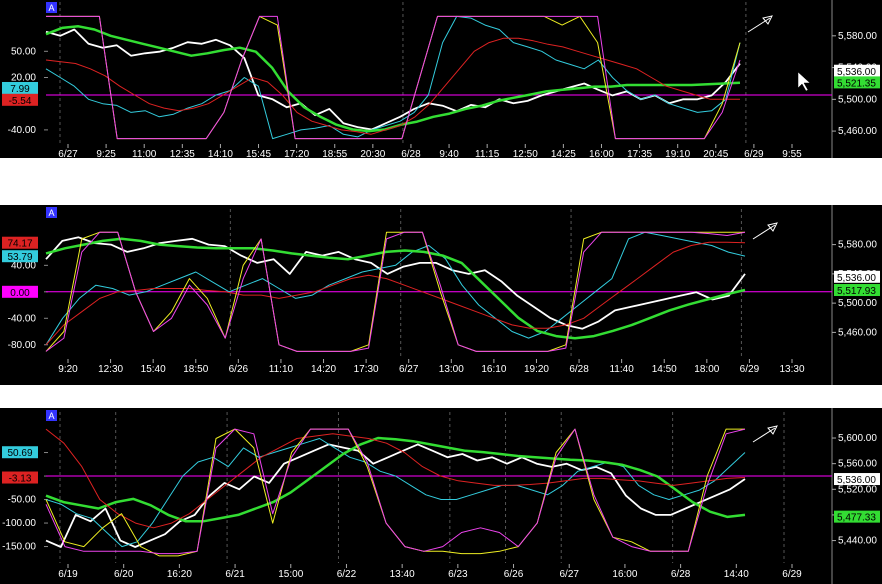 Image resolution: width=882 pixels, height=584 pixels. I want to click on x-tick-label: 9:25, so click(106, 153).